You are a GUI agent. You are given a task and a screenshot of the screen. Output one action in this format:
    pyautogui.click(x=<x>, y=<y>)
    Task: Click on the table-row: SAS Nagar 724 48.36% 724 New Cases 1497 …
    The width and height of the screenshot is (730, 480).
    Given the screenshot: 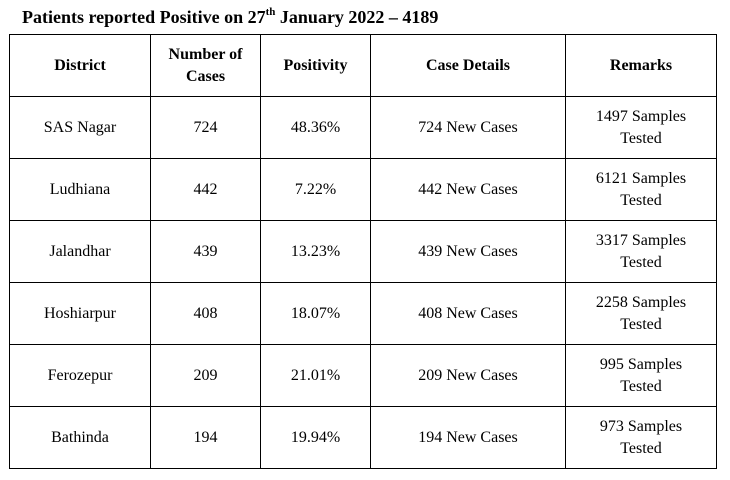 What is the action you would take?
    pyautogui.click(x=363, y=127)
    